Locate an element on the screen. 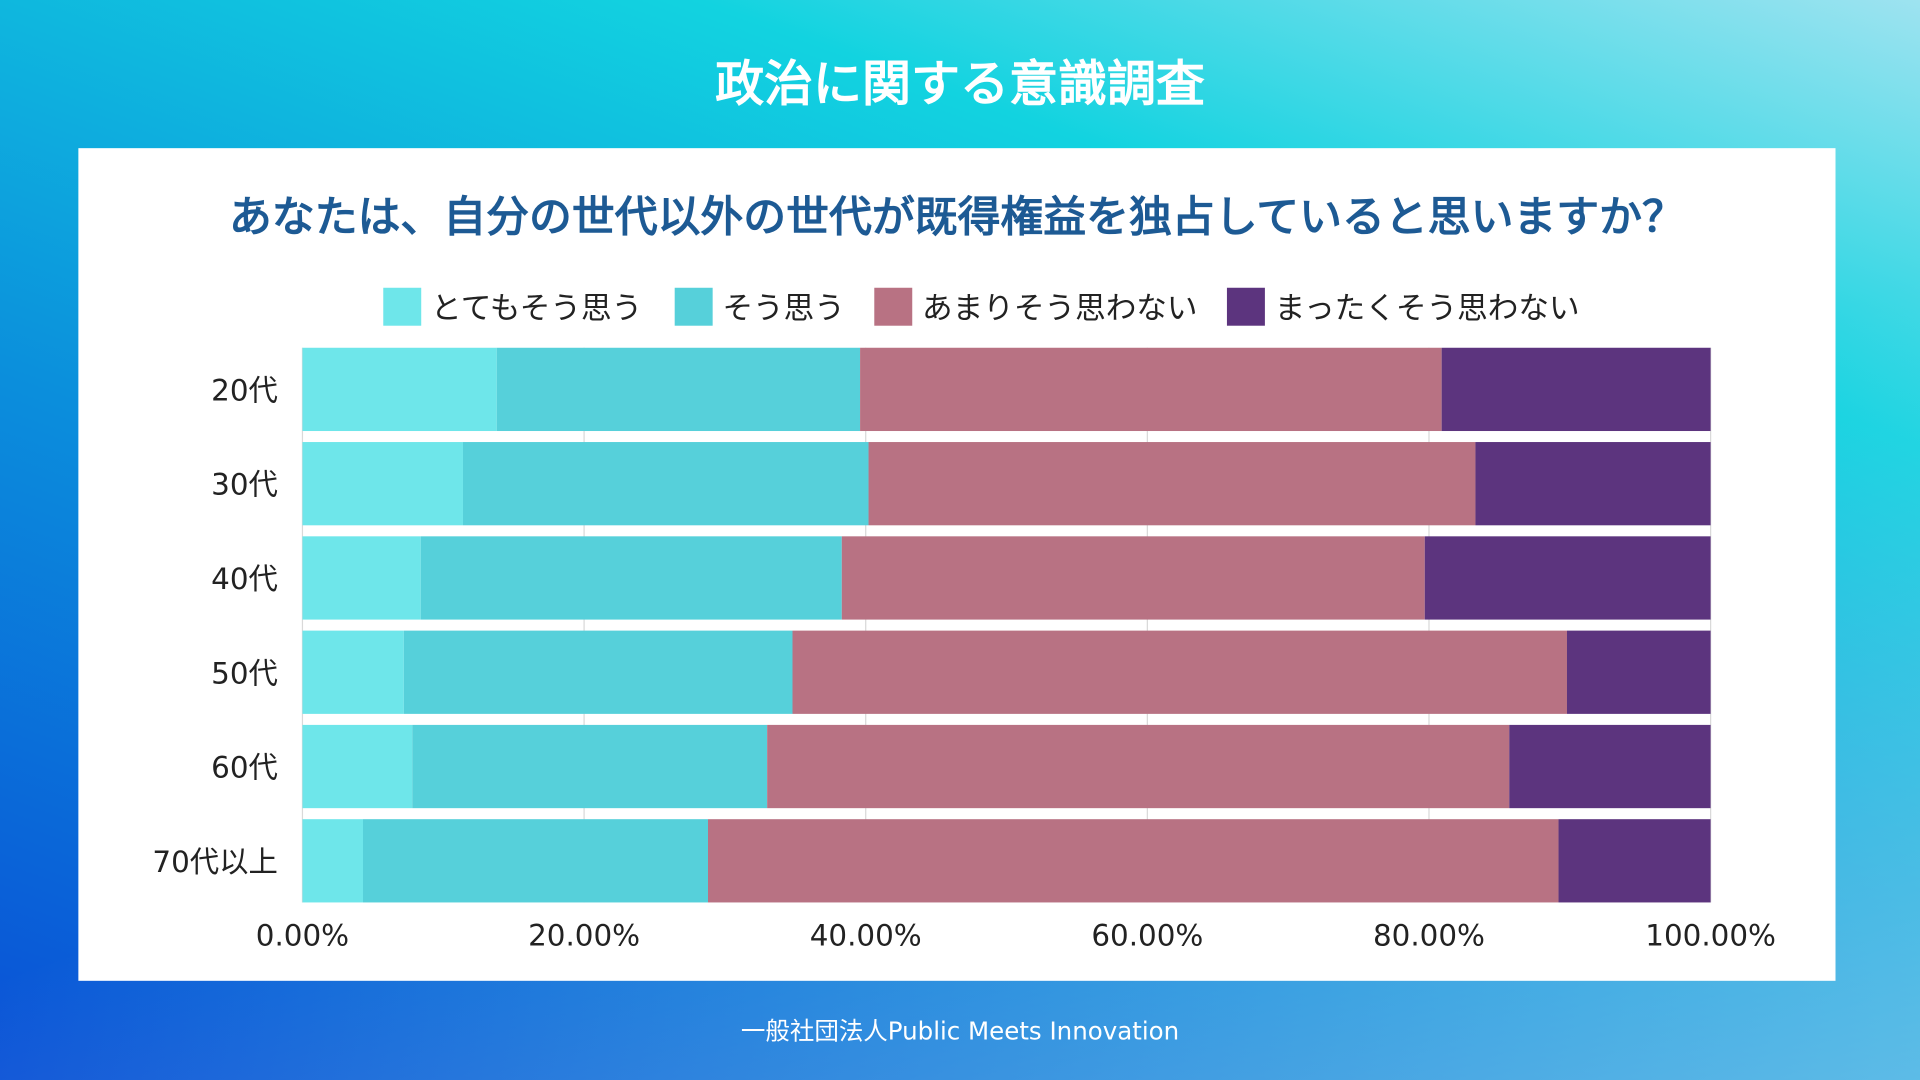 The height and width of the screenshot is (1080, 1920). x-tick-label: 100.00% is located at coordinates (1710, 935).